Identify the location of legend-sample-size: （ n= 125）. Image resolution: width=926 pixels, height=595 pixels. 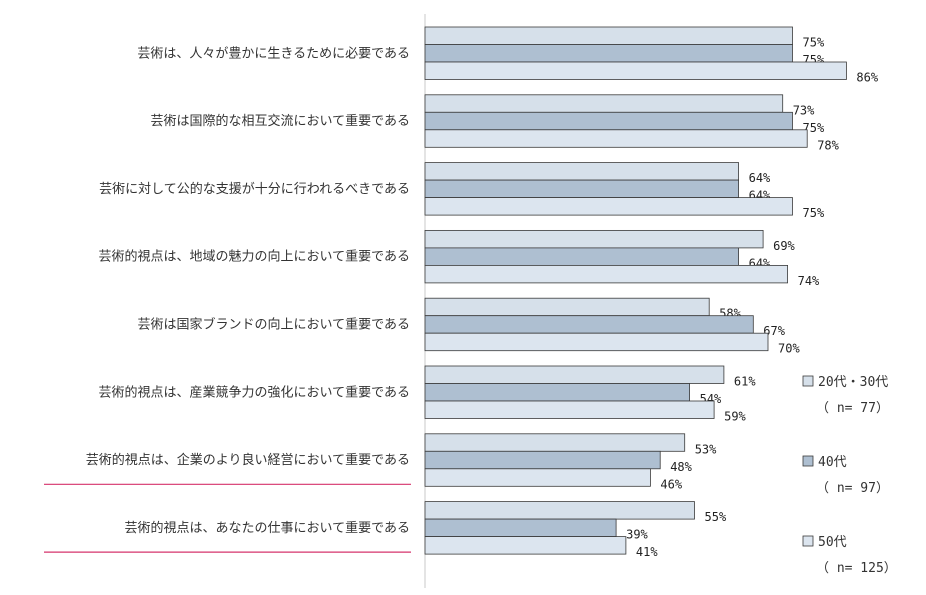
(856, 568).